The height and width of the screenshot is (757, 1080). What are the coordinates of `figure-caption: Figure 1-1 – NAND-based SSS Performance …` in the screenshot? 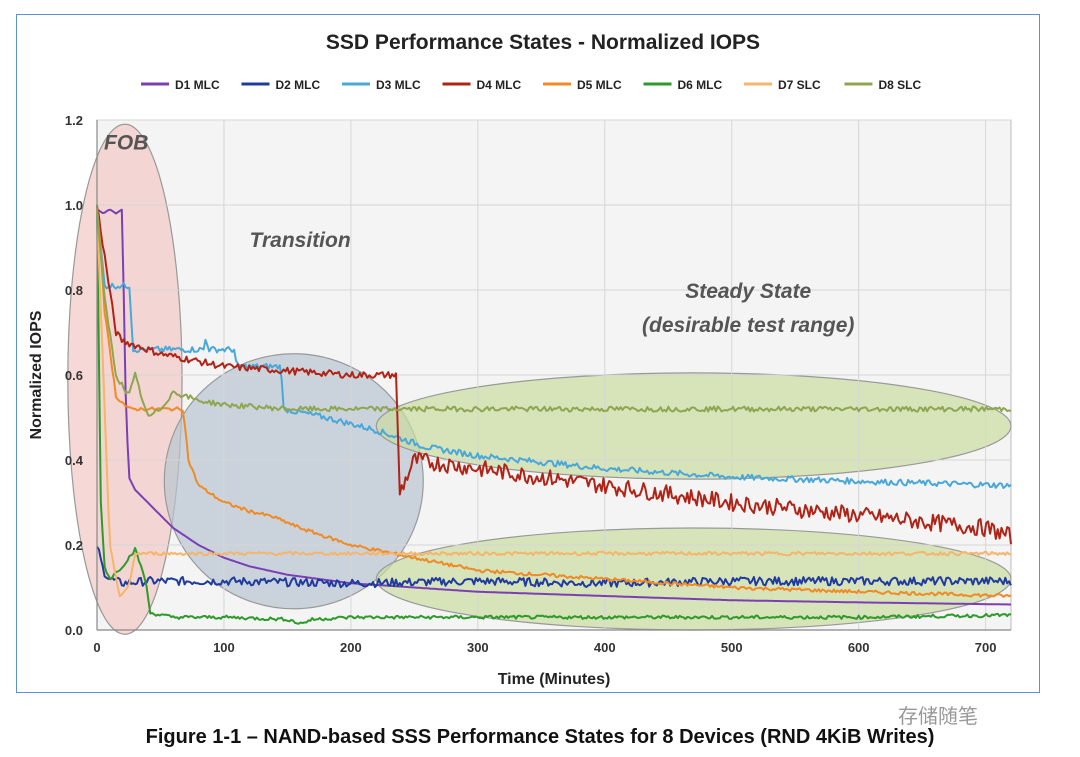 It's located at (540, 737).